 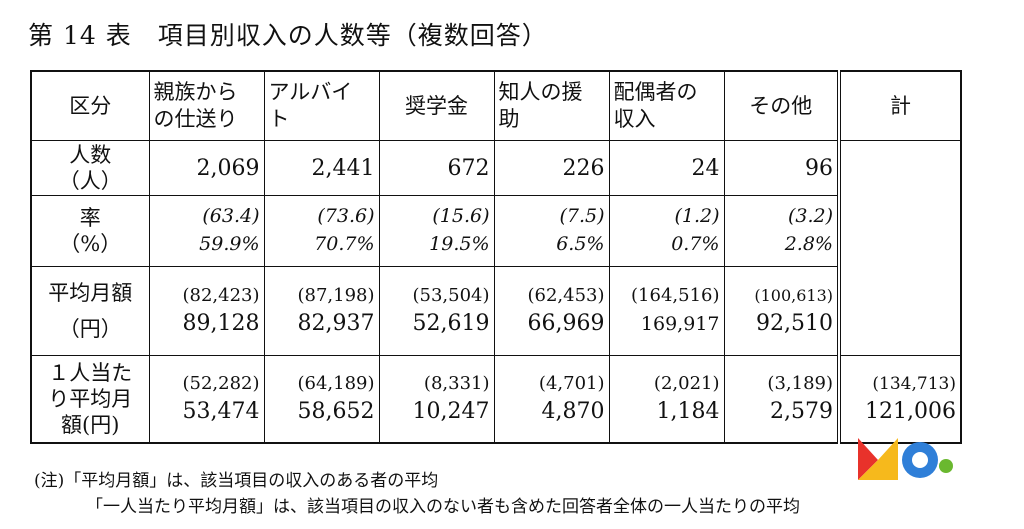 I want to click on cell-count: 96, so click(x=781, y=168).